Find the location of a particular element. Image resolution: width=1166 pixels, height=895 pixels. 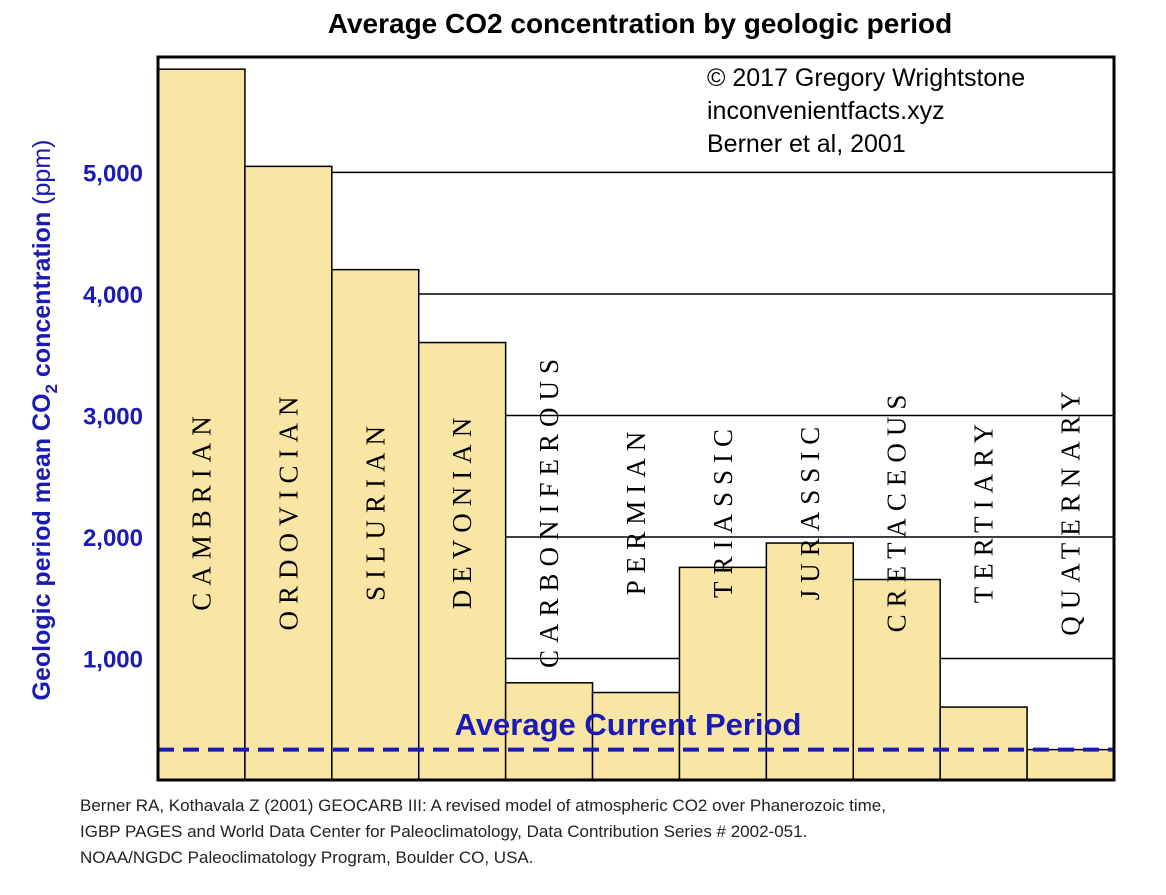

y-axis-title-rest: concentration is located at coordinates (42, 298).